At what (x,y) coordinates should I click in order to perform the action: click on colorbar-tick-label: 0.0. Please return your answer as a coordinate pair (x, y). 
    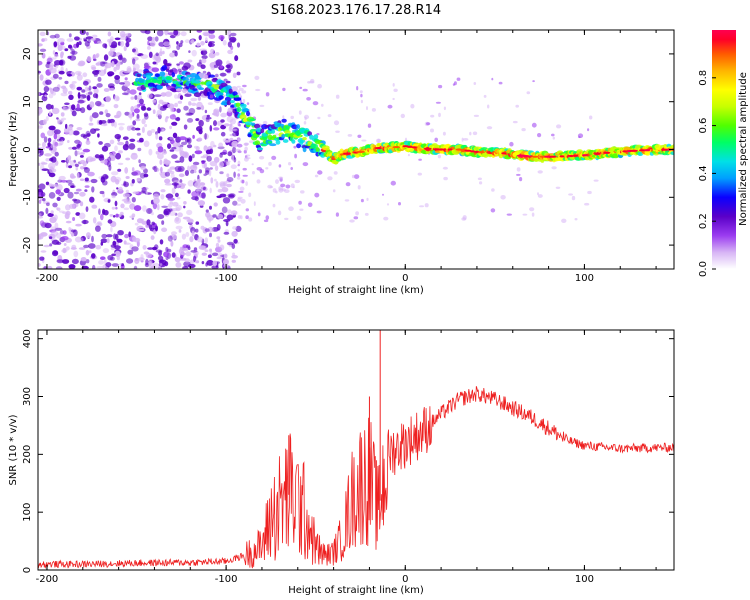
    Looking at the image, I should click on (703, 269).